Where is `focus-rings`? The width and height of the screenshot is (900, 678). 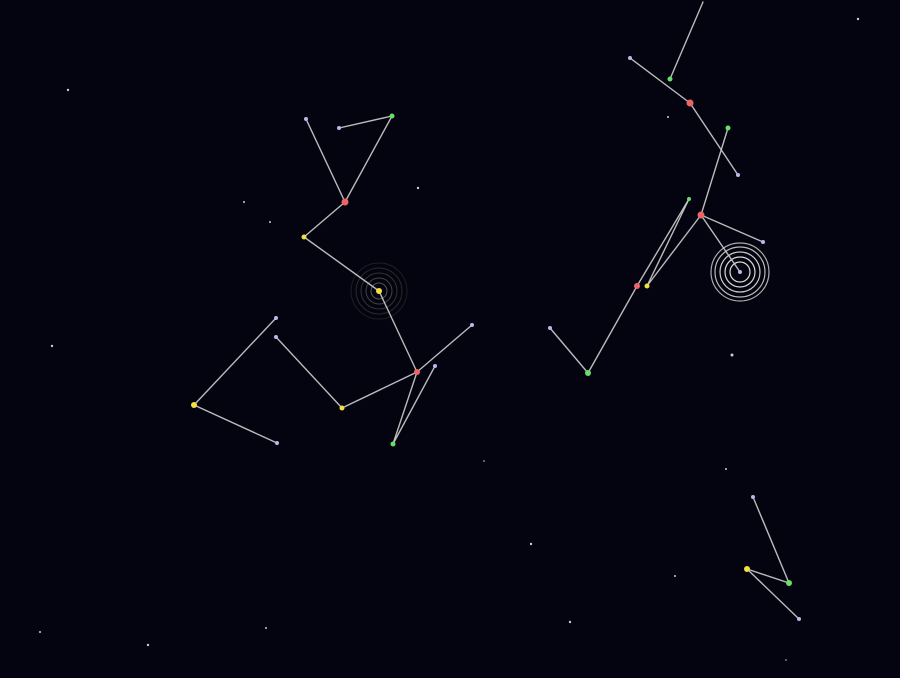
focus-rings is located at coordinates (560, 281).